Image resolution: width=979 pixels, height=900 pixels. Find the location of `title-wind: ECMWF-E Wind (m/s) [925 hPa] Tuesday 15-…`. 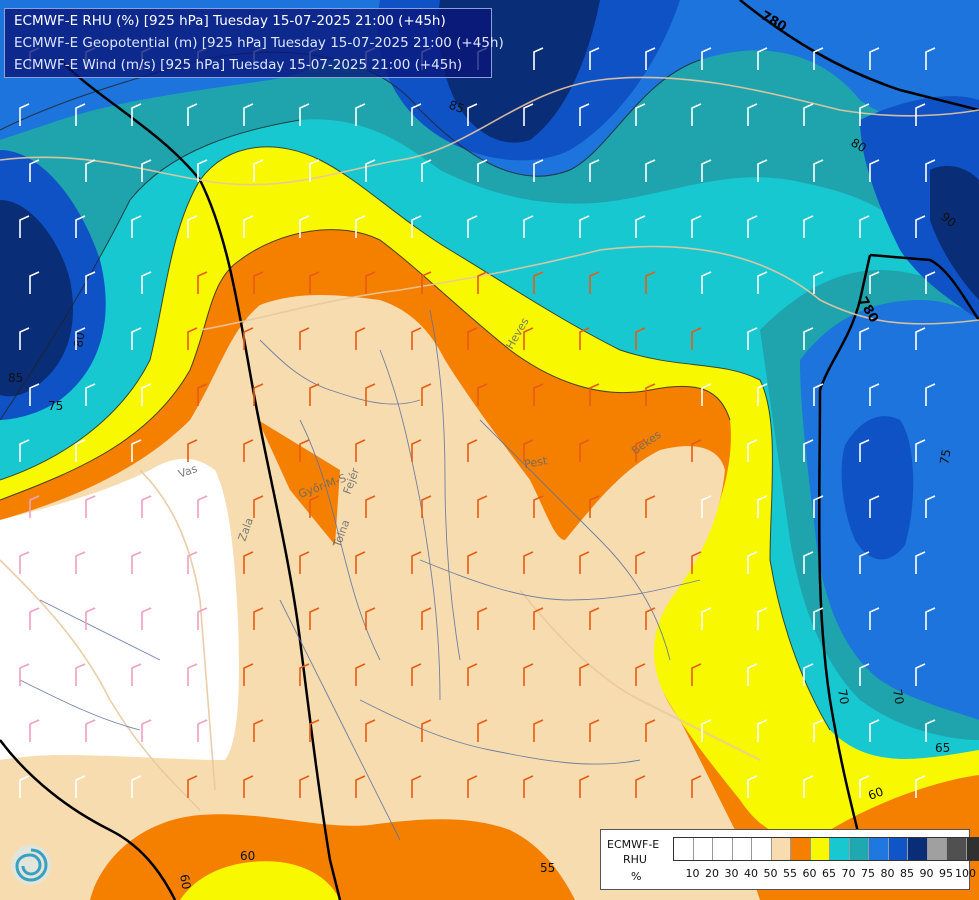

title-wind: ECMWF-E Wind (m/s) [925 hPa] Tuesday 15-… is located at coordinates (238, 65).